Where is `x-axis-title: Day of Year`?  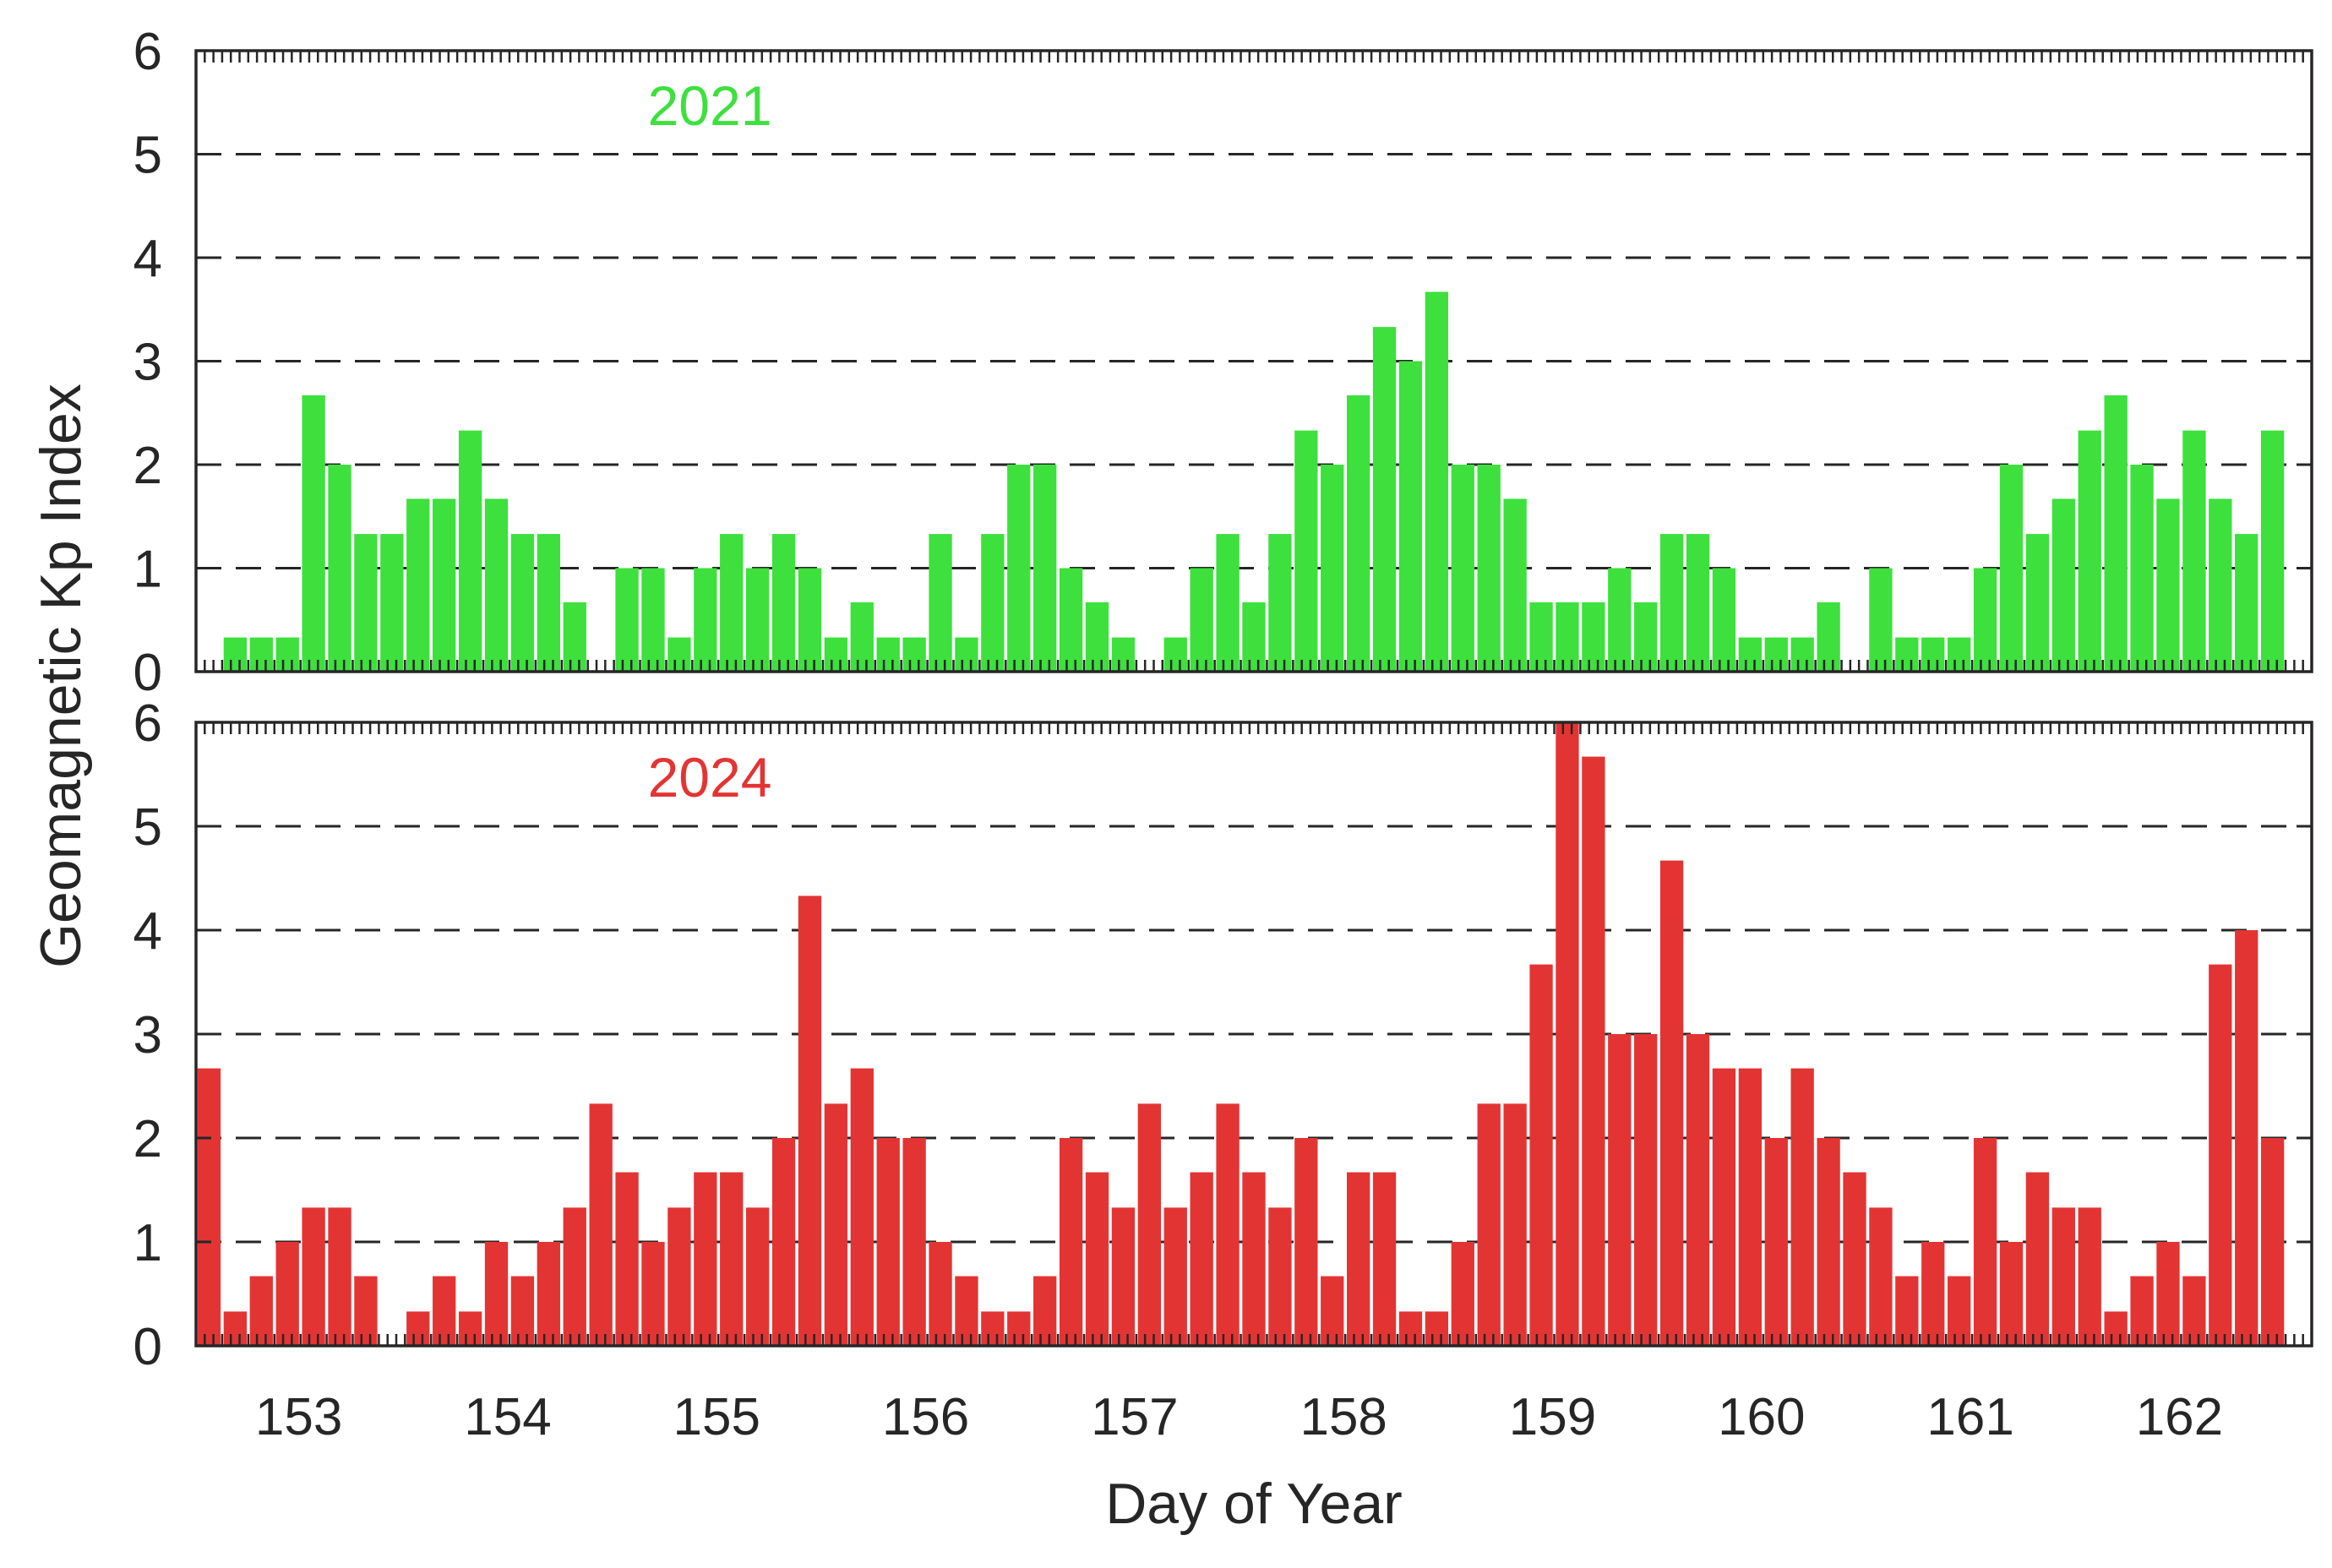 x-axis-title: Day of Year is located at coordinates (1254, 1504).